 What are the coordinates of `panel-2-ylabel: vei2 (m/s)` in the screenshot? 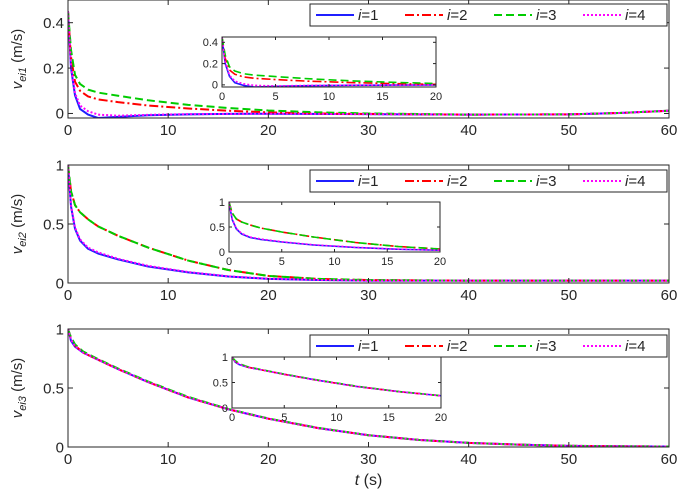 It's located at (19, 224).